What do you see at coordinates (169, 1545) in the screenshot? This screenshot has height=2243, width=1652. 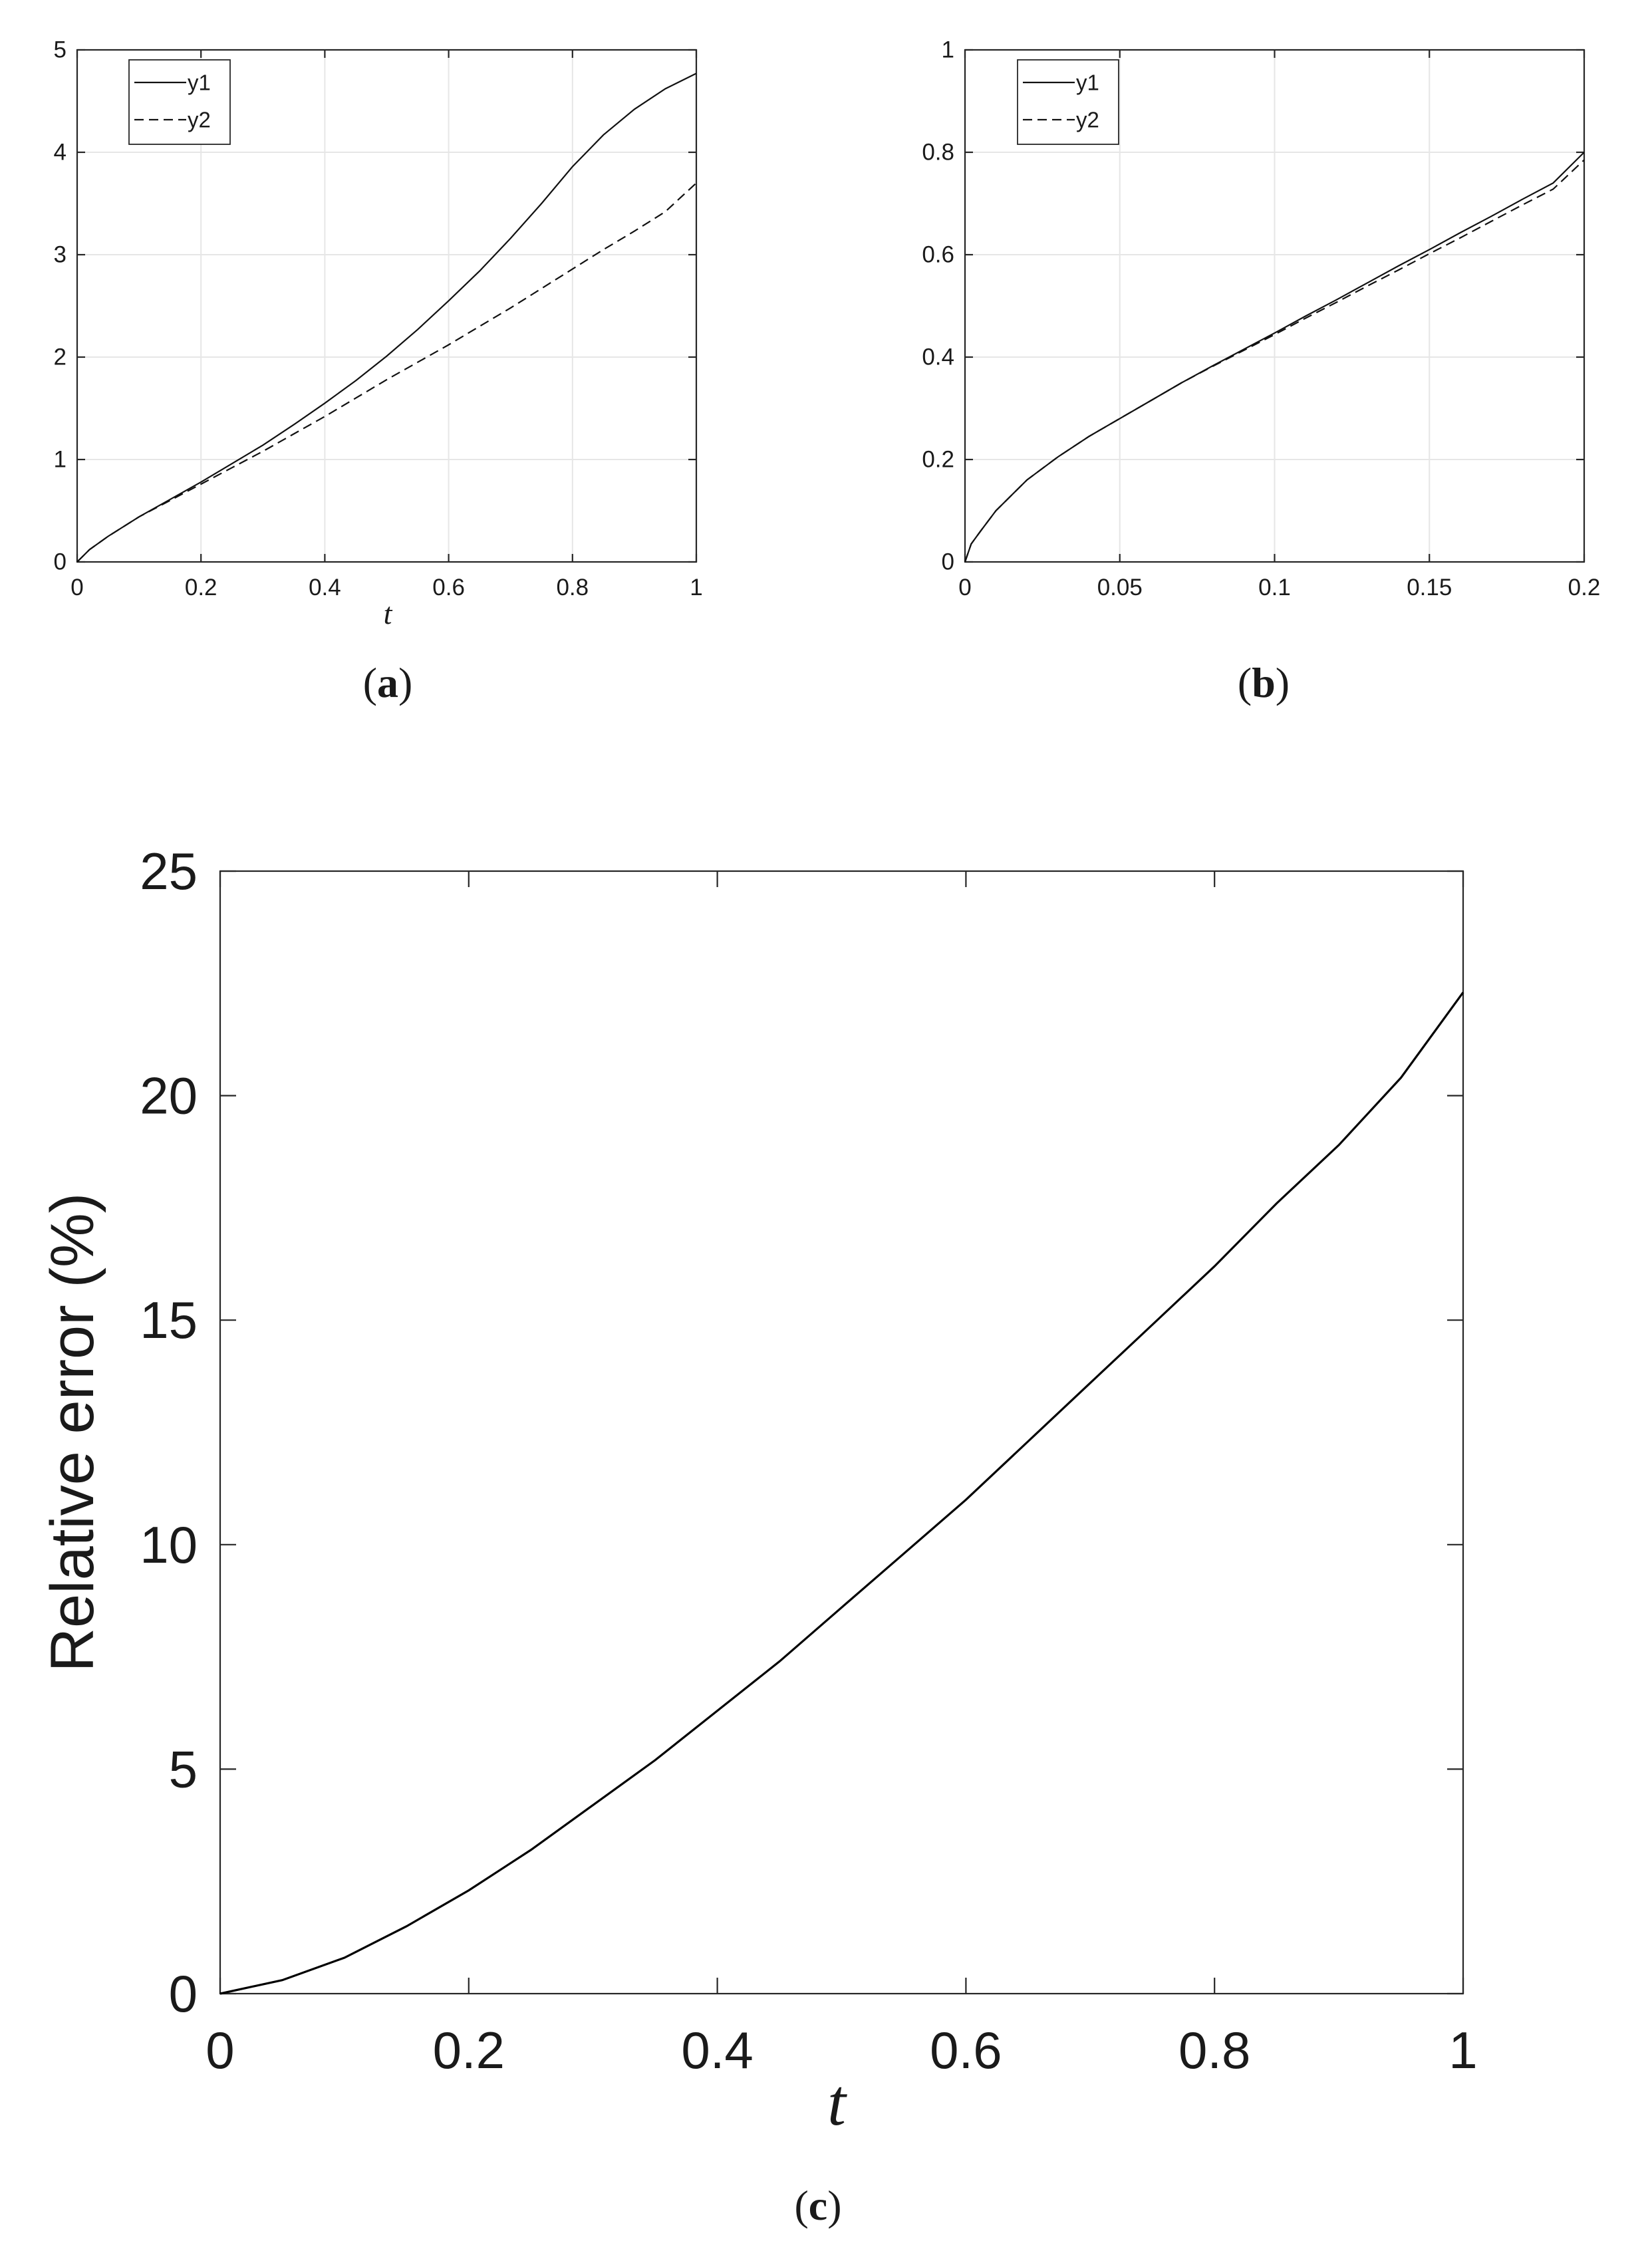 I see `y-tick-label: 10` at bounding box center [169, 1545].